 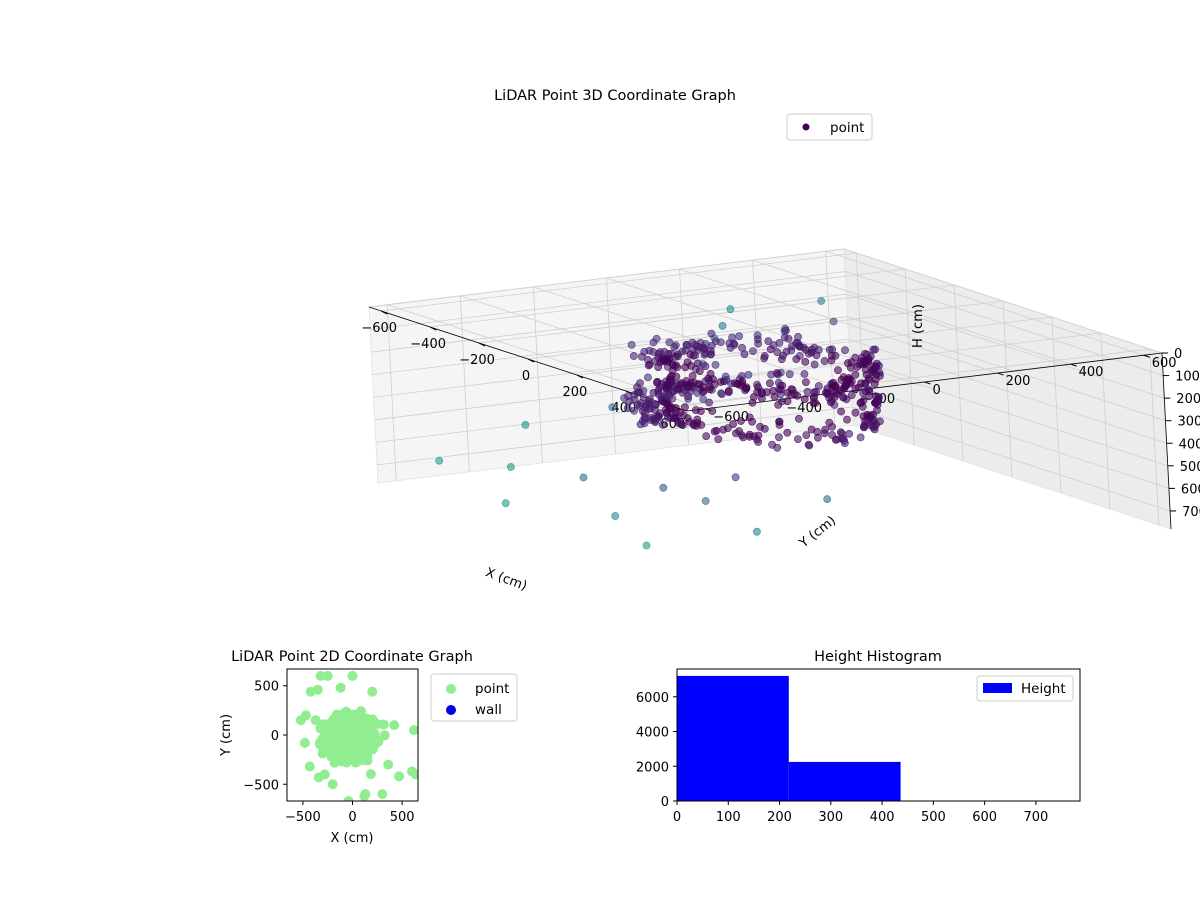 What do you see at coordinates (817, 532) in the screenshot?
I see `y-axis-label-3d: Y (cm)` at bounding box center [817, 532].